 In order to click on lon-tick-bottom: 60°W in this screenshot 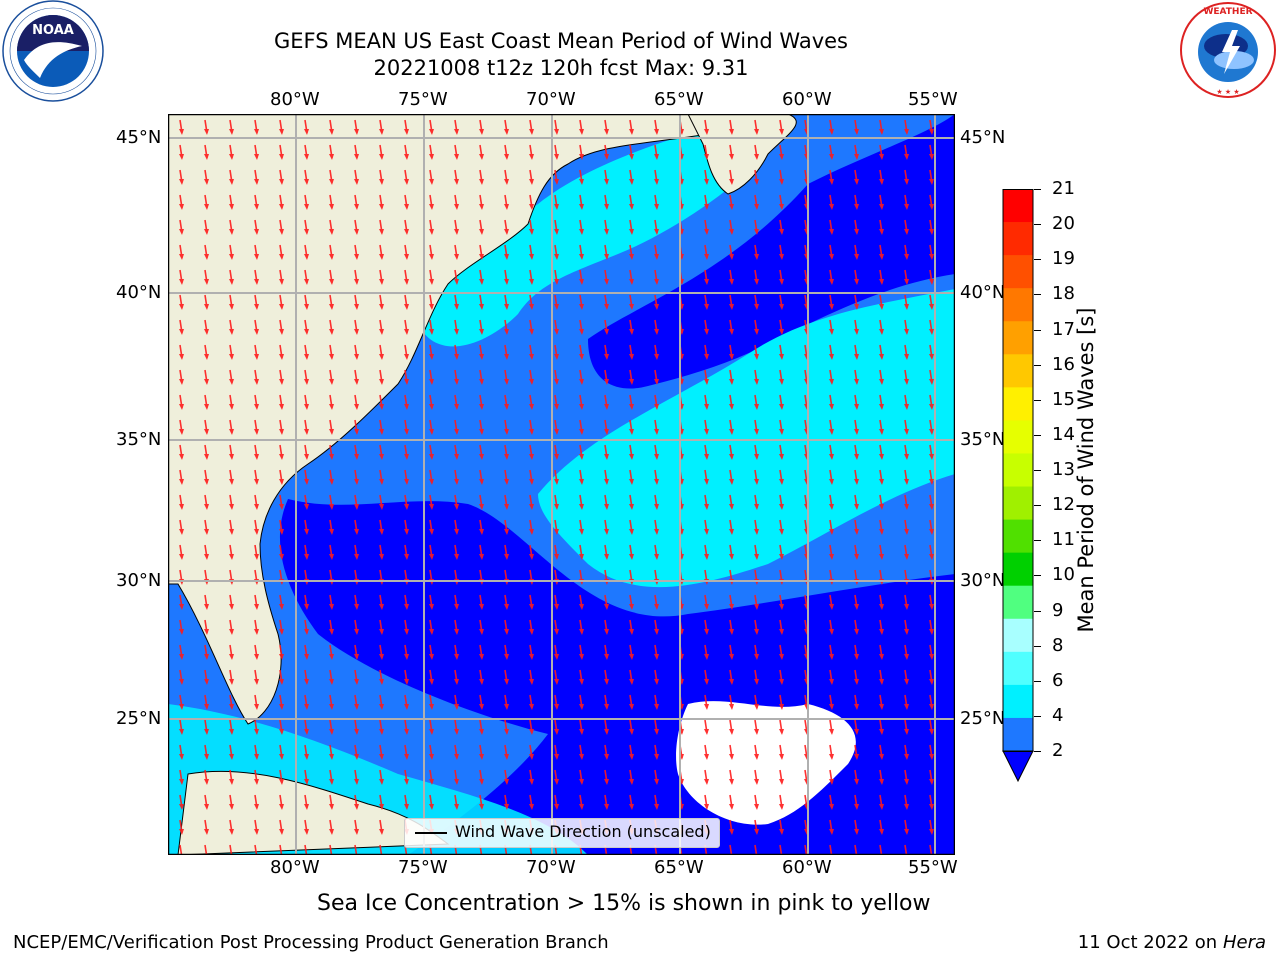, I will do `click(807, 867)`.